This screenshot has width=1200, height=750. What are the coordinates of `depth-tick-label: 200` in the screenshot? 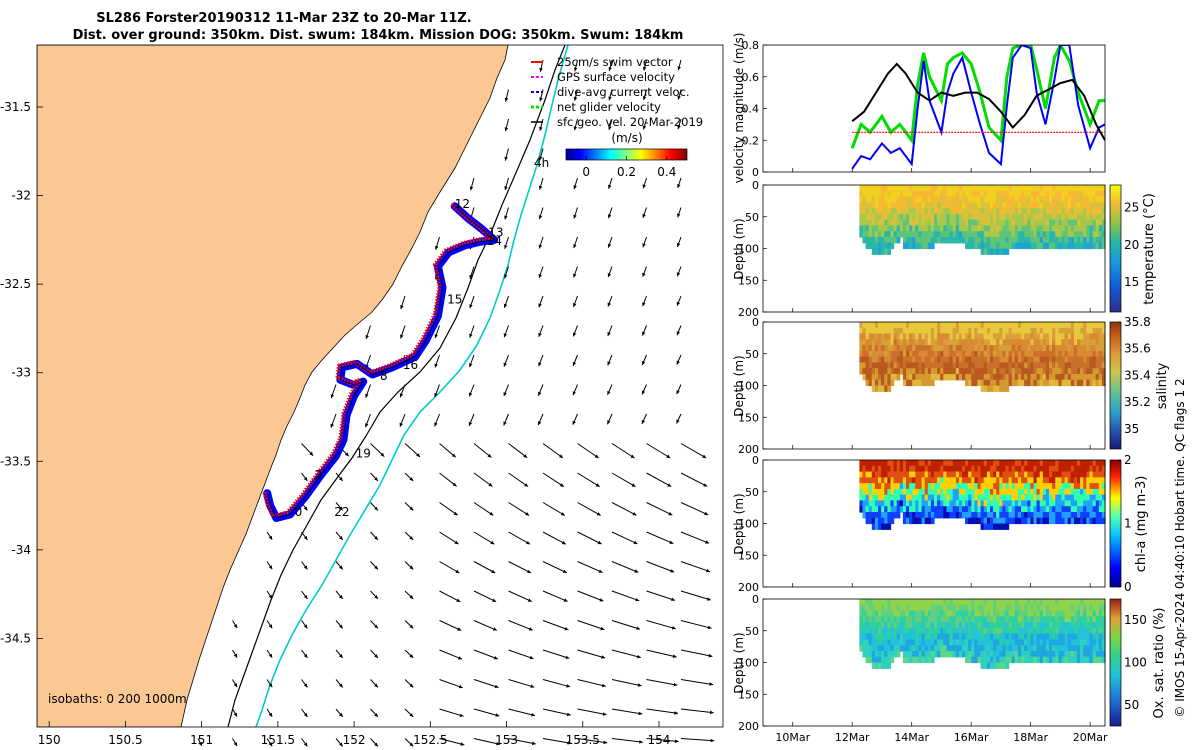 It's located at (748, 312).